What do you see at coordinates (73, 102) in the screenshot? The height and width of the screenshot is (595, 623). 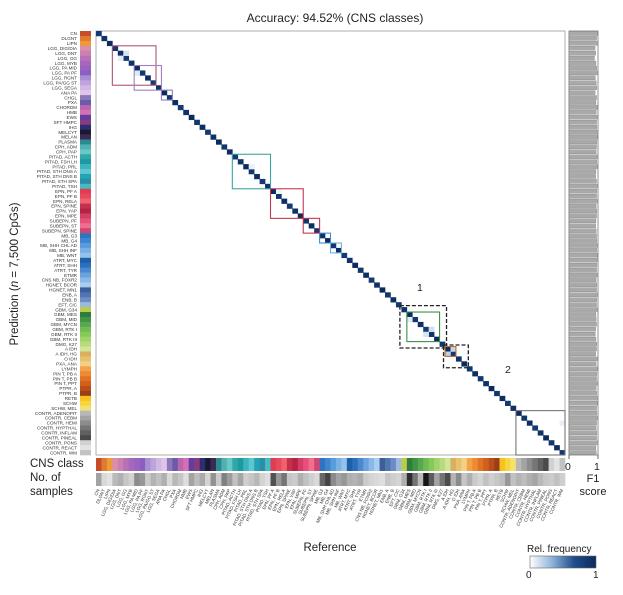 I see `row-tick-label: PXA` at bounding box center [73, 102].